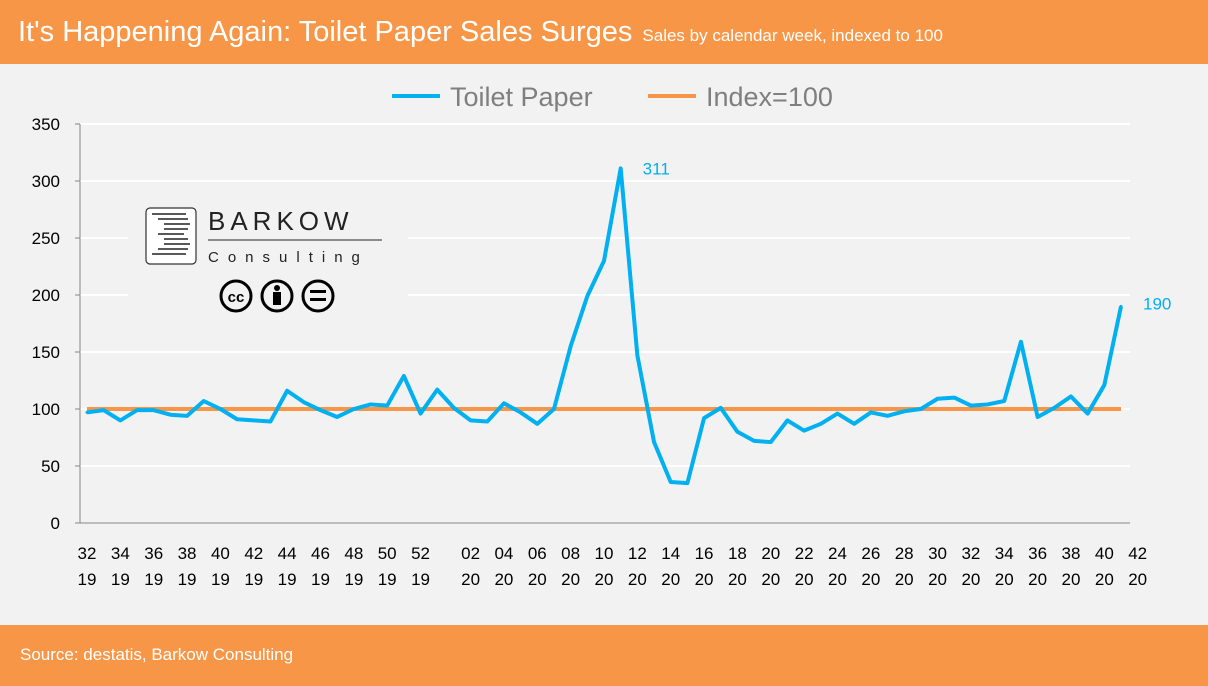 This screenshot has width=1208, height=686. What do you see at coordinates (46, 124) in the screenshot?
I see `y-tick-label: 350` at bounding box center [46, 124].